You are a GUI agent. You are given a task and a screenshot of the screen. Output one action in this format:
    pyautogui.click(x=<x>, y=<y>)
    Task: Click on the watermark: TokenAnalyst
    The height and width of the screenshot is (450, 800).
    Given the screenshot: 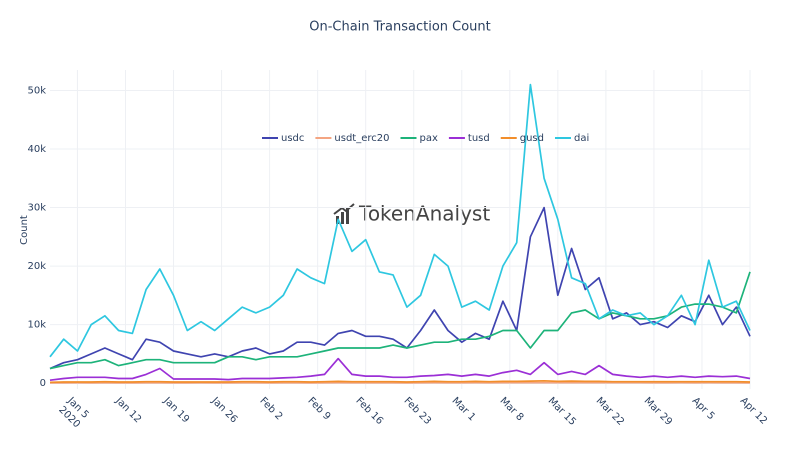 What is the action you would take?
    pyautogui.click(x=424, y=214)
    